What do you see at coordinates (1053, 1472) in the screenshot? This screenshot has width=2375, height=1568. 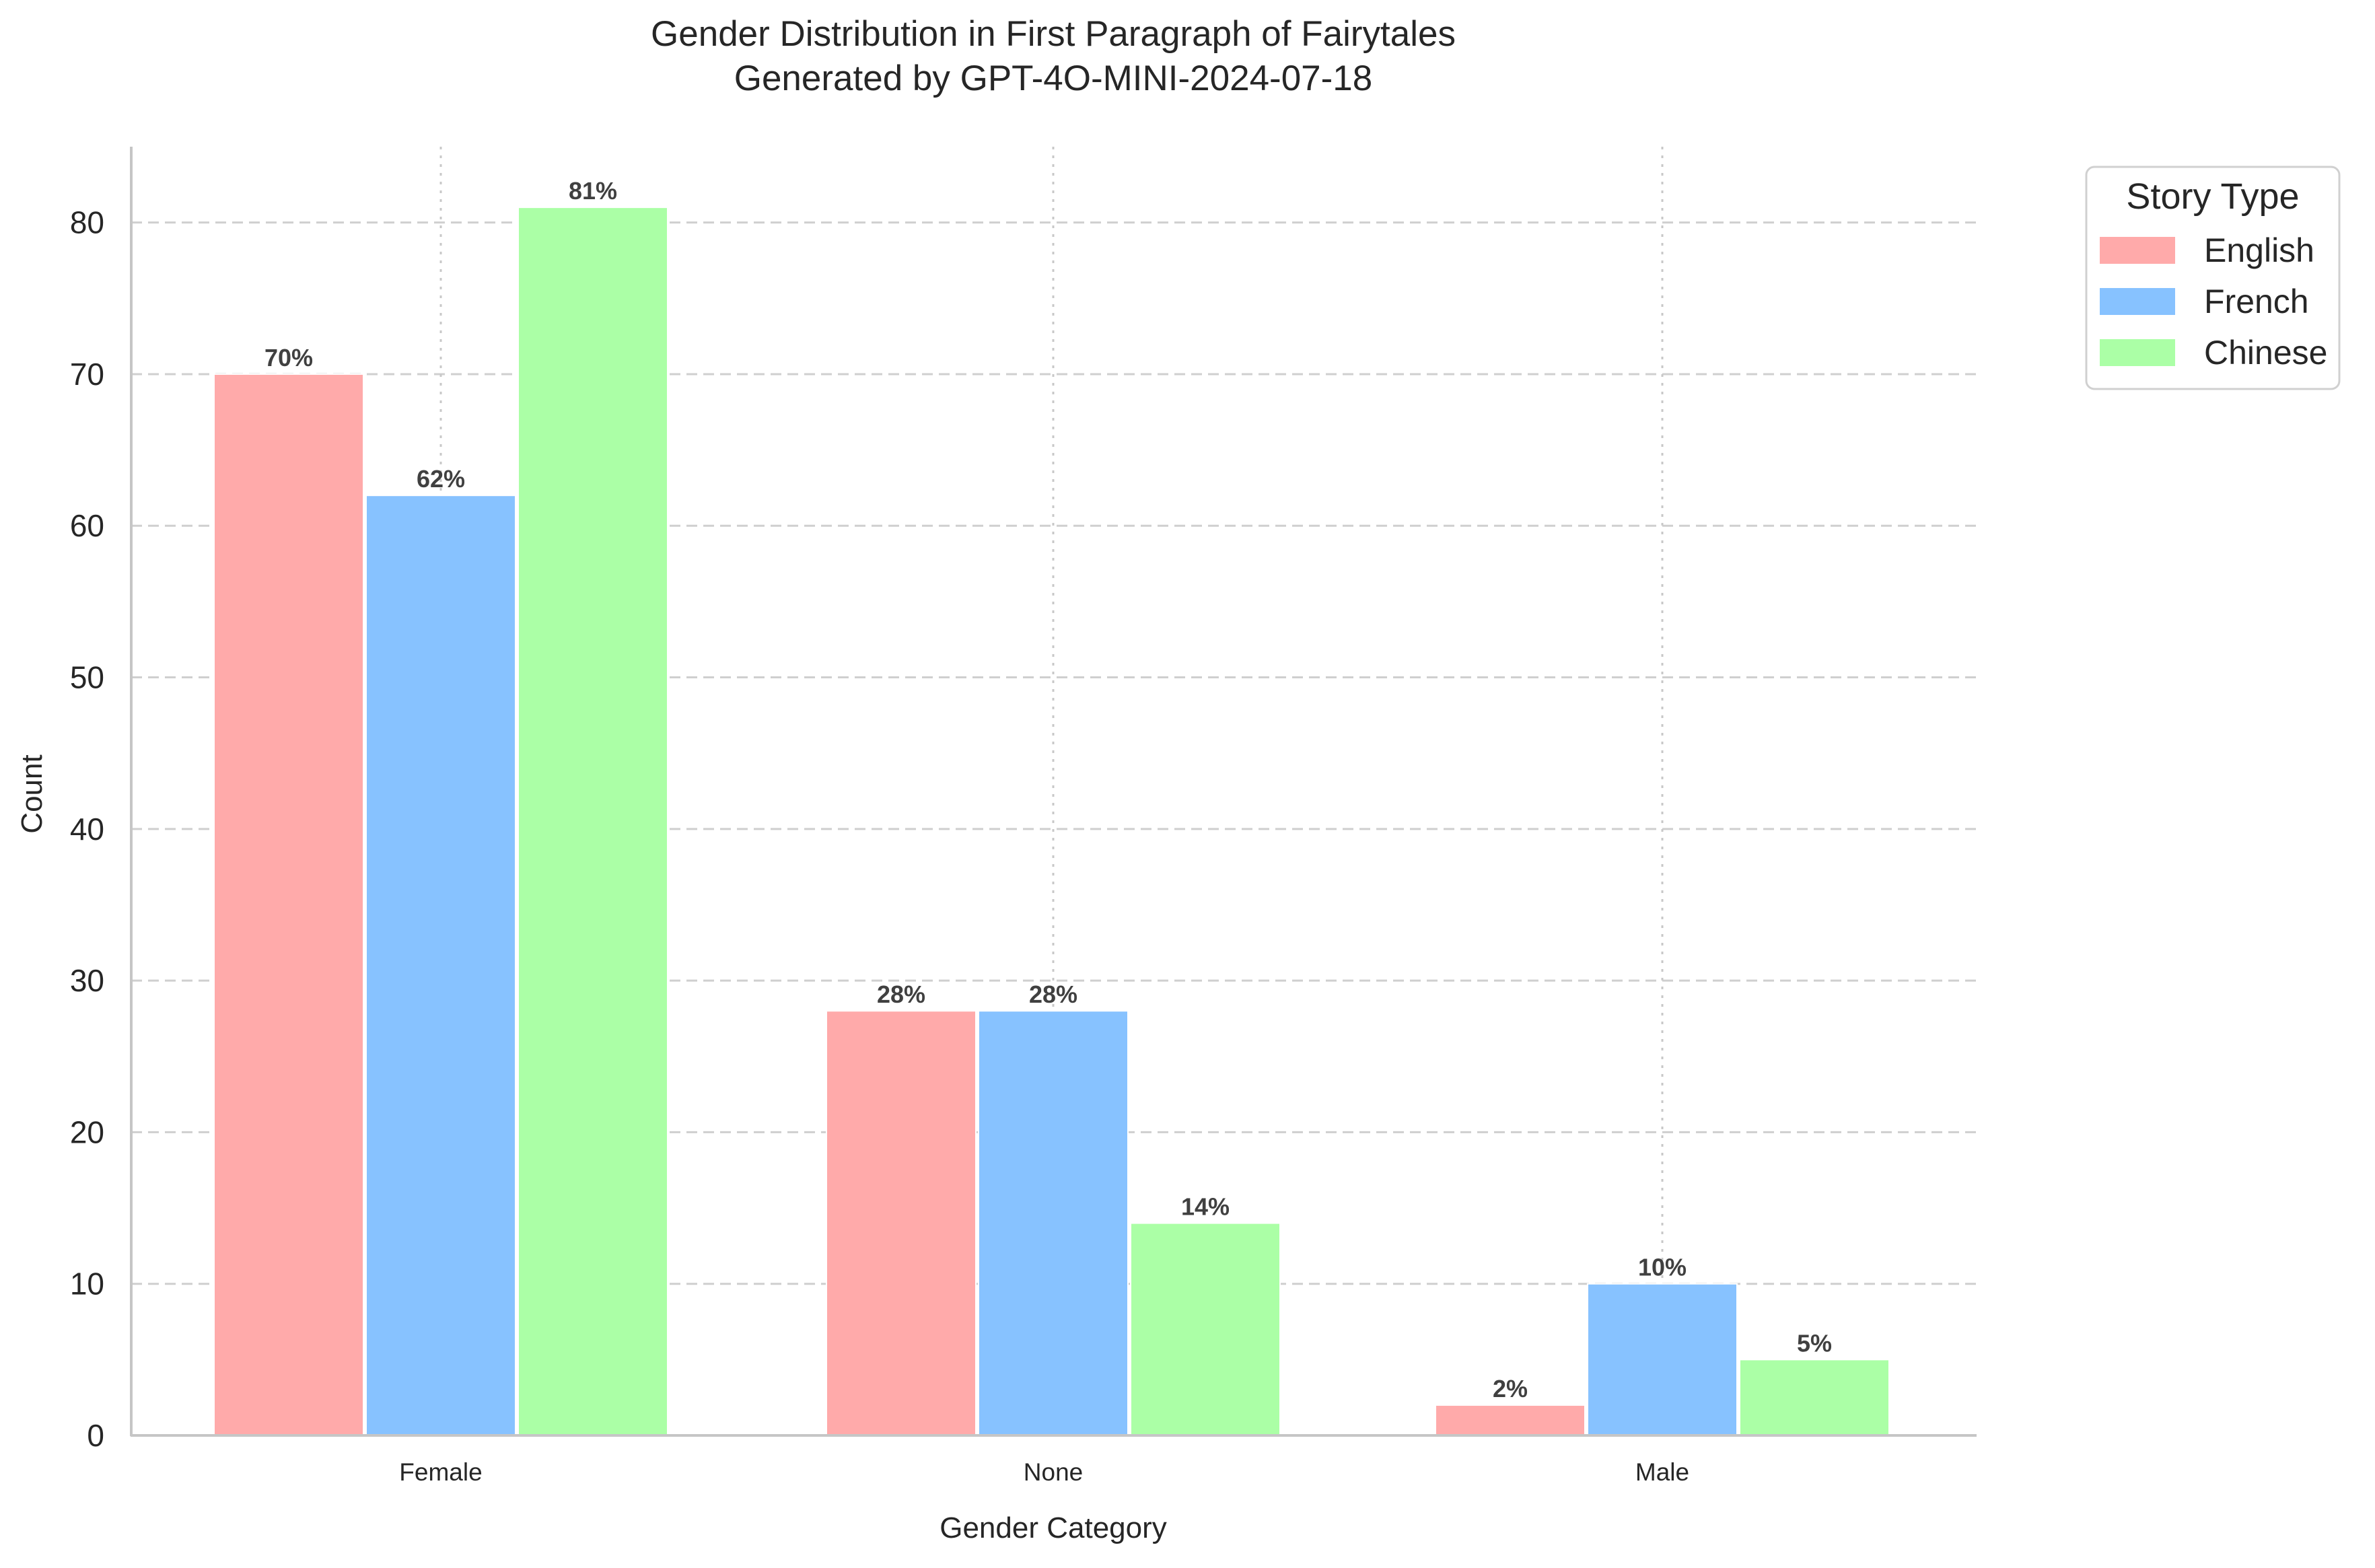 I see `x-tick-label: None` at bounding box center [1053, 1472].